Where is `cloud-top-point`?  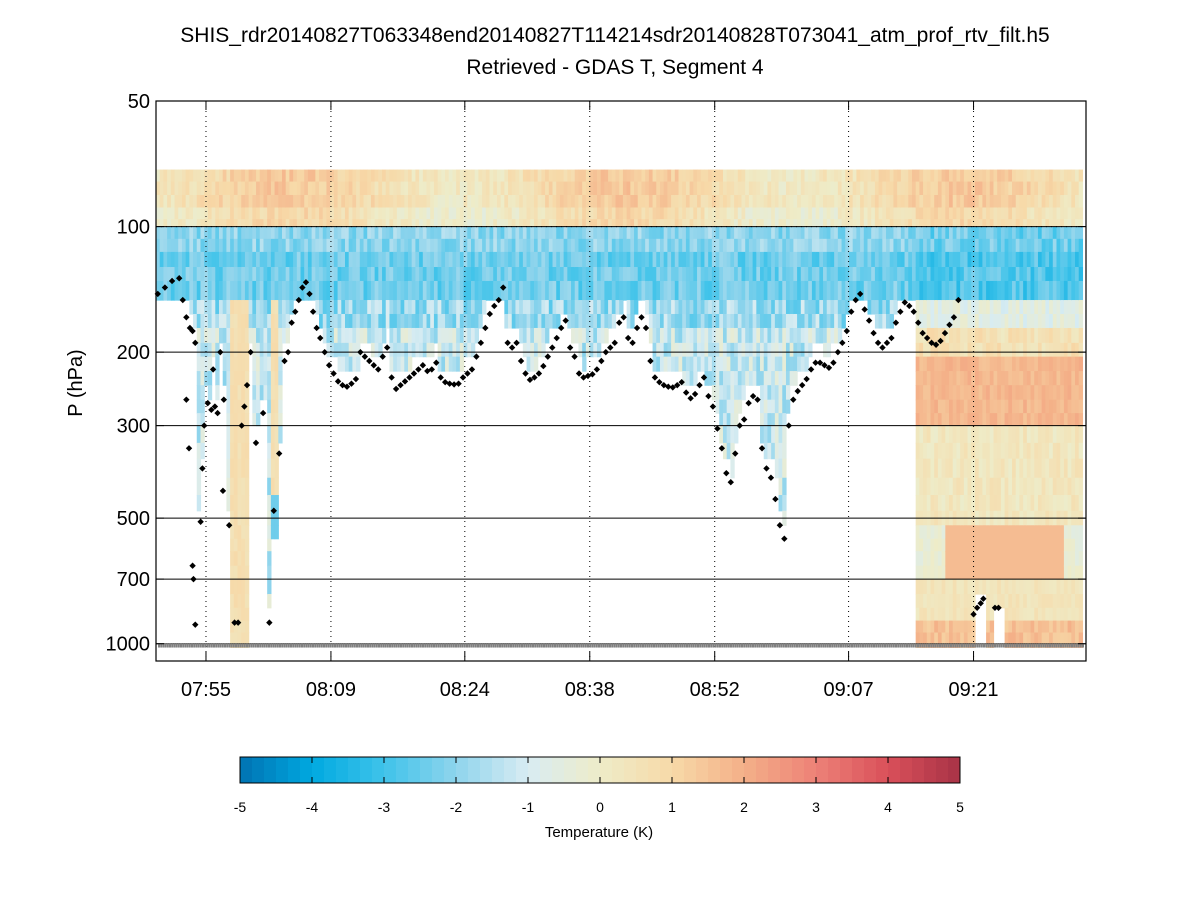
cloud-top-point is located at coordinates (179, 278).